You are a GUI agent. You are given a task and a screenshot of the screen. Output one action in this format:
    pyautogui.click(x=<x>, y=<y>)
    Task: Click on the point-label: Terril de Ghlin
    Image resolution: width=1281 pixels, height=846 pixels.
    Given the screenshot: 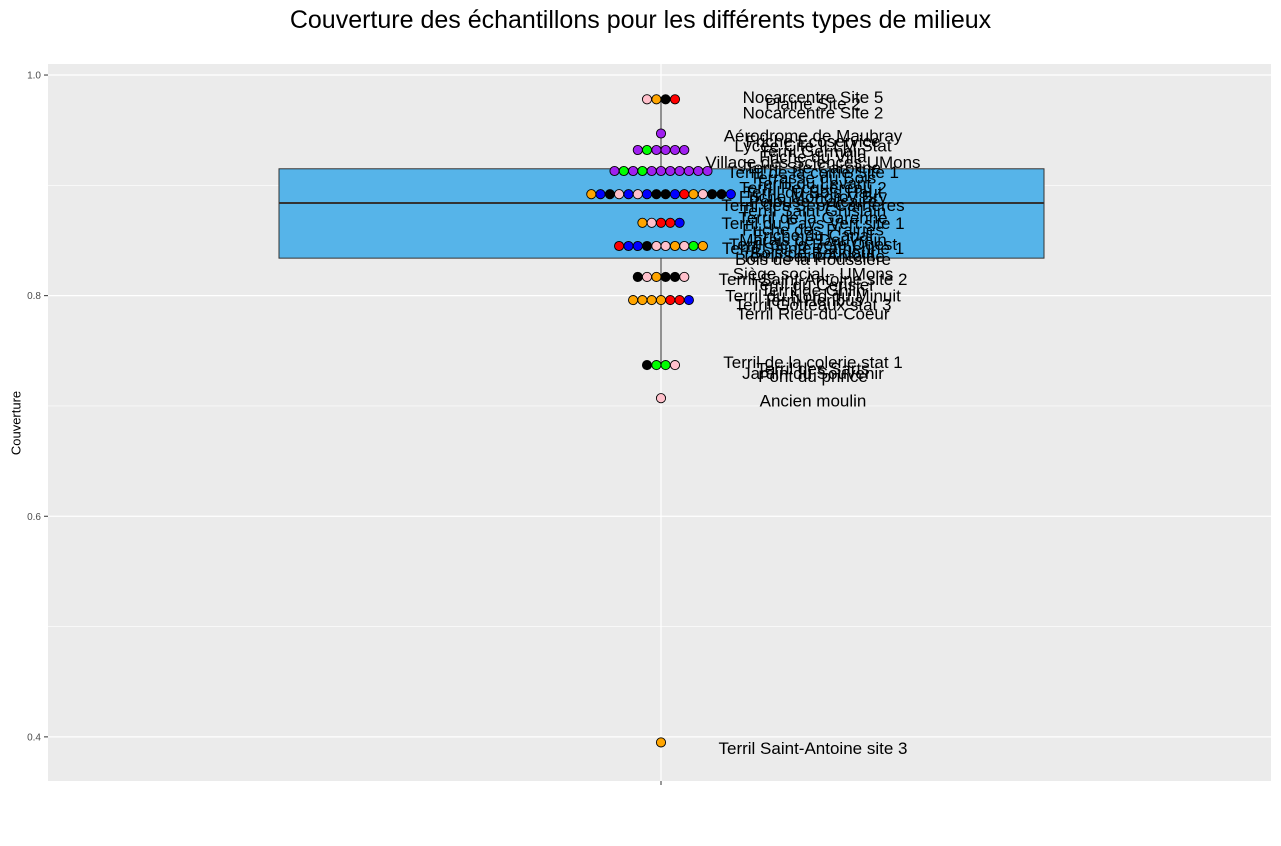 What is the action you would take?
    pyautogui.click(x=813, y=290)
    